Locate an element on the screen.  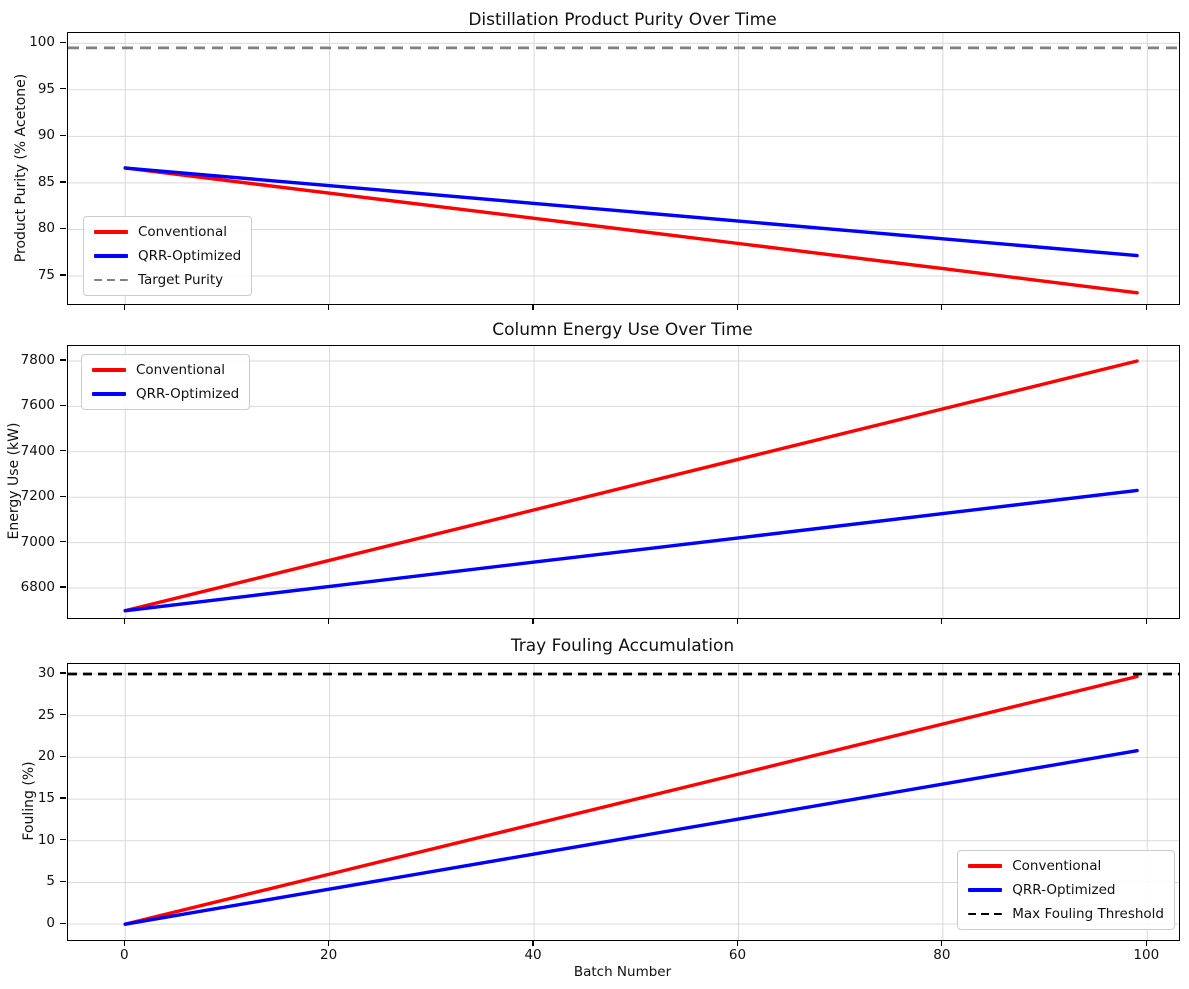
y-tick-label: 85 is located at coordinates (46, 181).